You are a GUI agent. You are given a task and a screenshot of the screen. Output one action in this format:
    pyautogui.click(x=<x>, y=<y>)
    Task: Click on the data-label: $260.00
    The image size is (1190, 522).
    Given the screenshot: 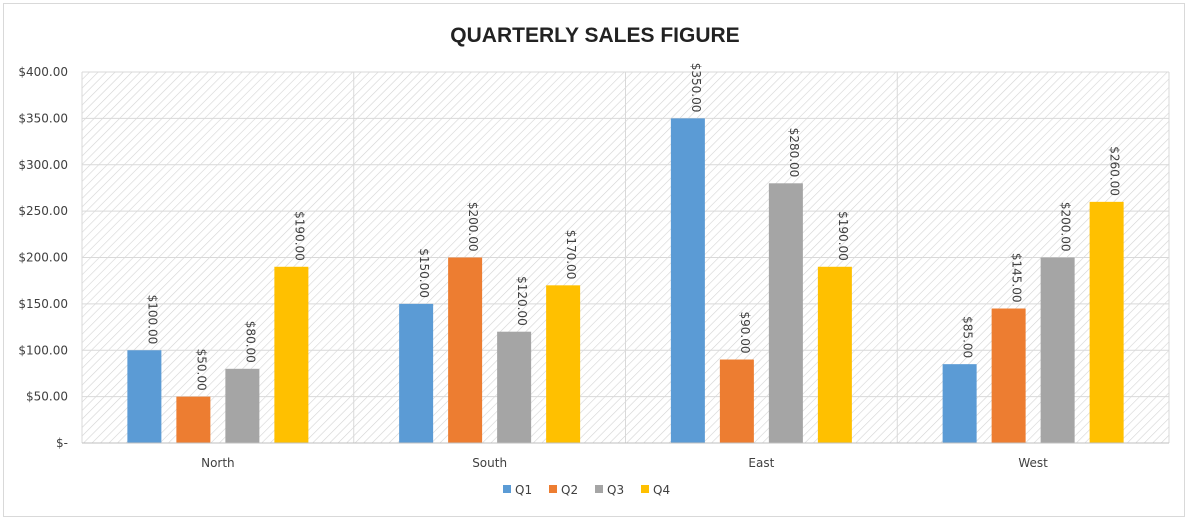 What is the action you would take?
    pyautogui.click(x=1115, y=171)
    